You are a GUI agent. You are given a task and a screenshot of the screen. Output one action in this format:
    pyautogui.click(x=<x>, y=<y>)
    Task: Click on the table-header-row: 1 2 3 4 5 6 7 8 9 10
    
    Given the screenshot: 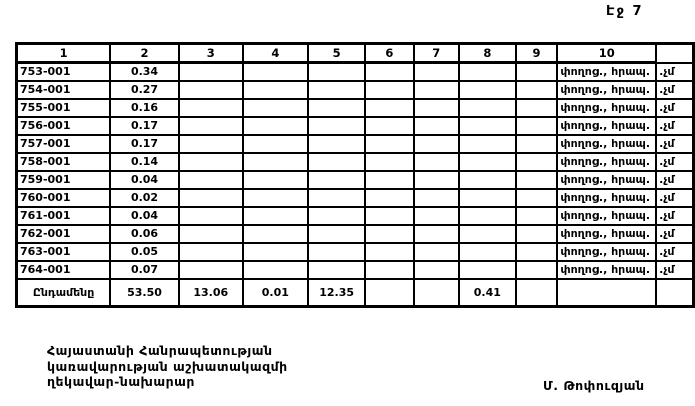 What is the action you would take?
    pyautogui.click(x=354, y=53)
    